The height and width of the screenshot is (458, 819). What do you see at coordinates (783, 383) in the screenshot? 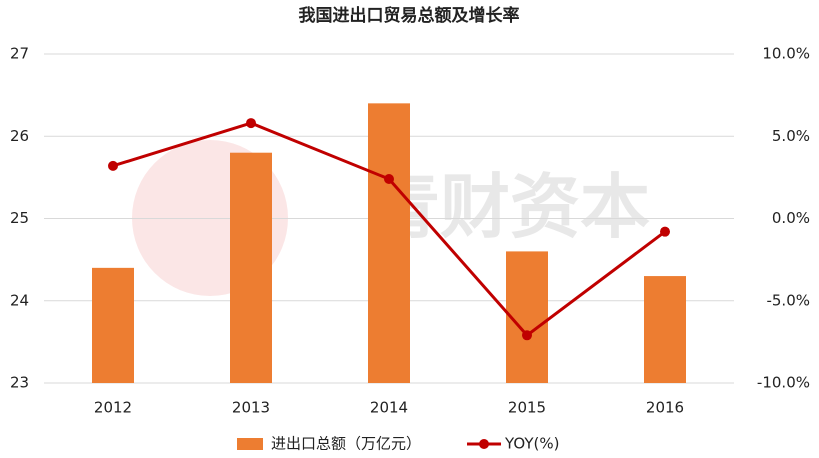
I see `y2-tick-label: -10.0%` at bounding box center [783, 383].